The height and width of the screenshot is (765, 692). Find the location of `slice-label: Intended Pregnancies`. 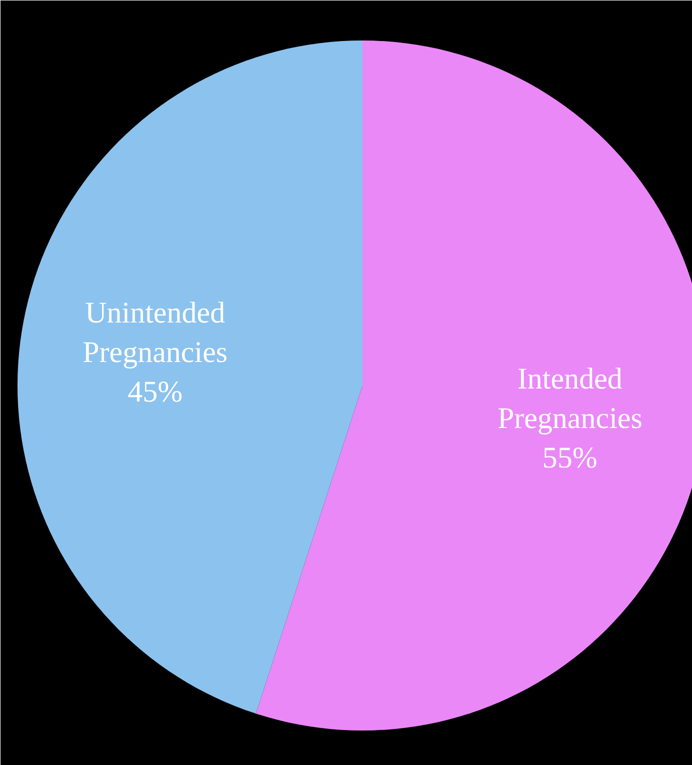

slice-label: Intended Pregnancies is located at coordinates (569, 398).